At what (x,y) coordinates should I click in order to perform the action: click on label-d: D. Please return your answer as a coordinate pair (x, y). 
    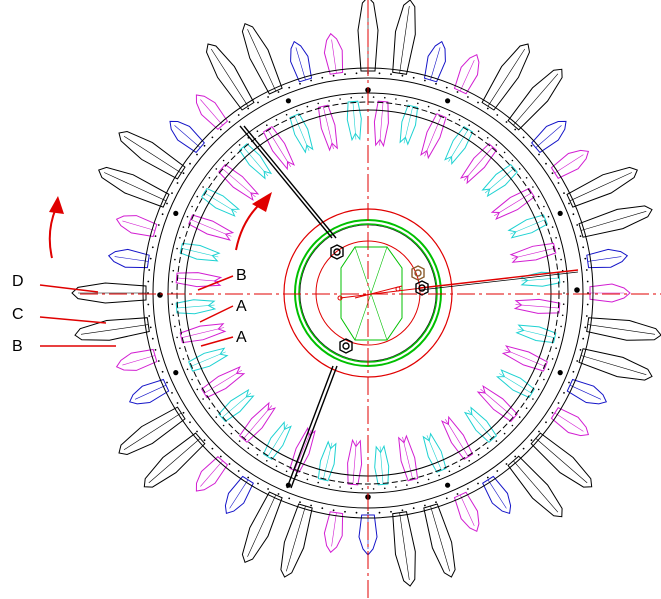
    Looking at the image, I should click on (18, 281).